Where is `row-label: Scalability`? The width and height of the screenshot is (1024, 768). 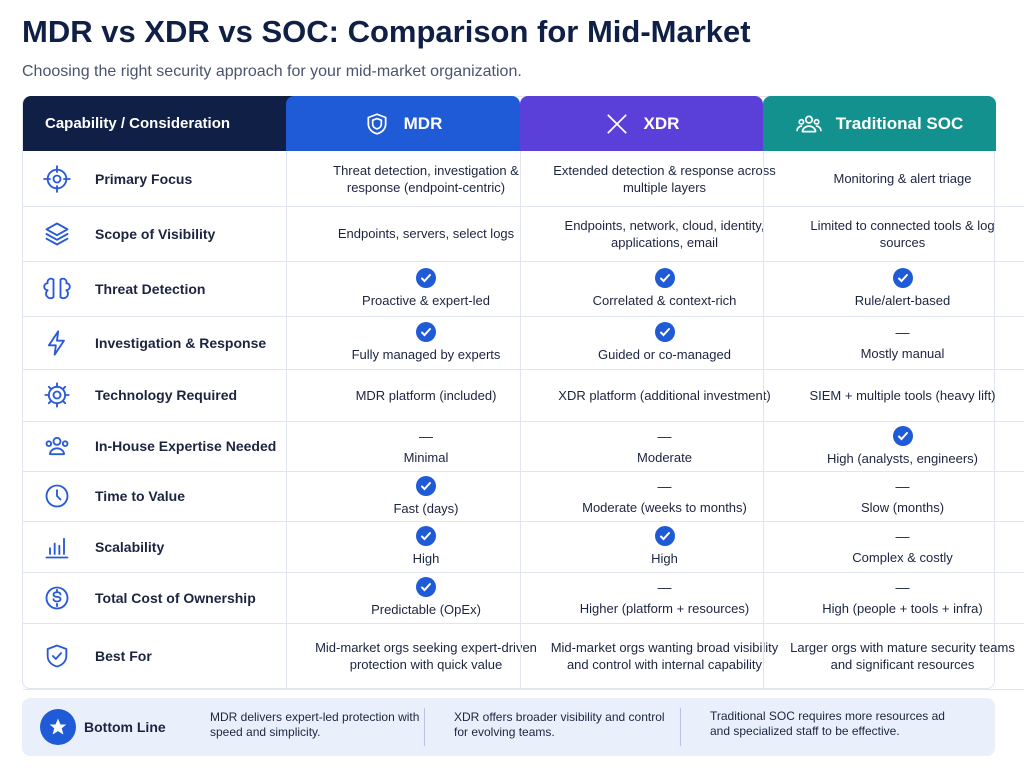 row-label: Scalability is located at coordinates (190, 547).